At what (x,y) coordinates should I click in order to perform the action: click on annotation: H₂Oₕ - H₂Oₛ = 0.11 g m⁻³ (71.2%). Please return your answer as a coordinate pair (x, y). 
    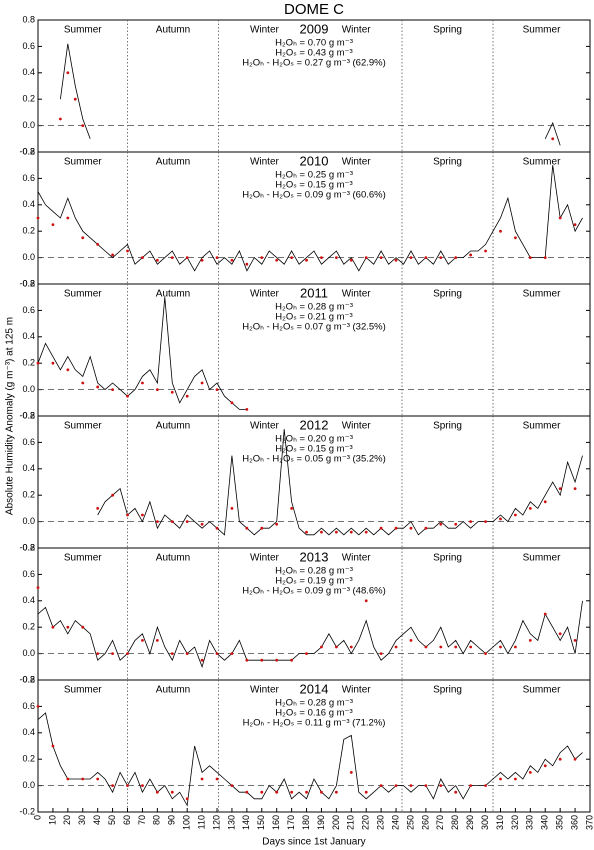
    Looking at the image, I should click on (314, 723).